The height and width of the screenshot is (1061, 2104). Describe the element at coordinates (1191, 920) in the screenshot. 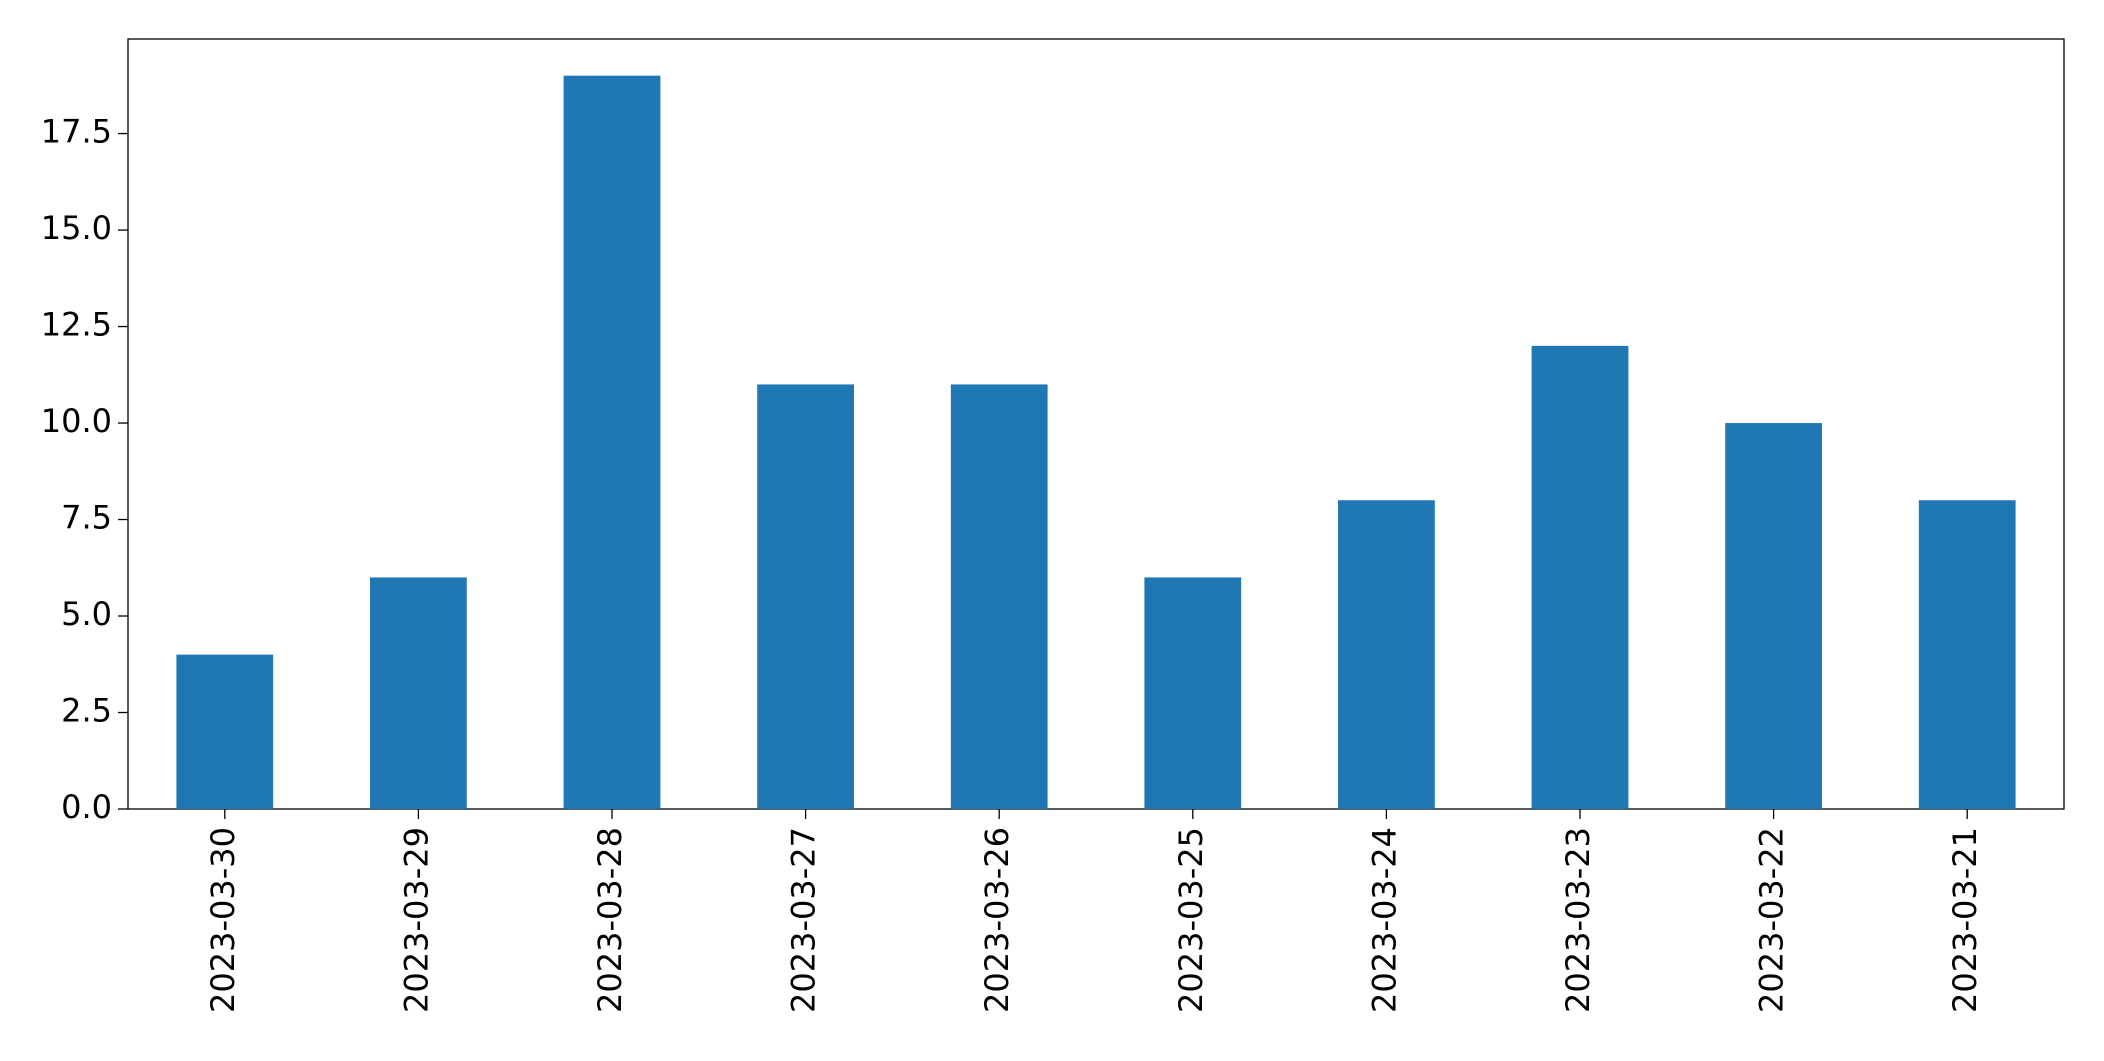

I see `x-tick-label: 2023-03-25` at that location.